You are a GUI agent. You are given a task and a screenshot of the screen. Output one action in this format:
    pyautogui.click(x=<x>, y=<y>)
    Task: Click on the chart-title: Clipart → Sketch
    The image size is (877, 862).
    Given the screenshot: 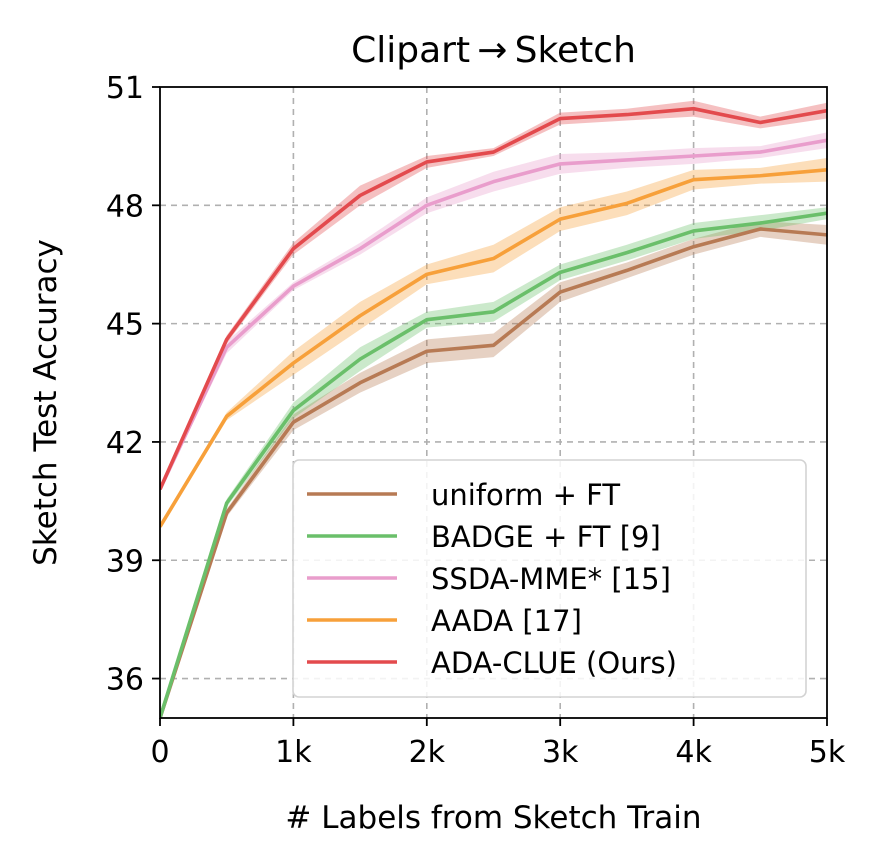 What is the action you would take?
    pyautogui.click(x=493, y=50)
    